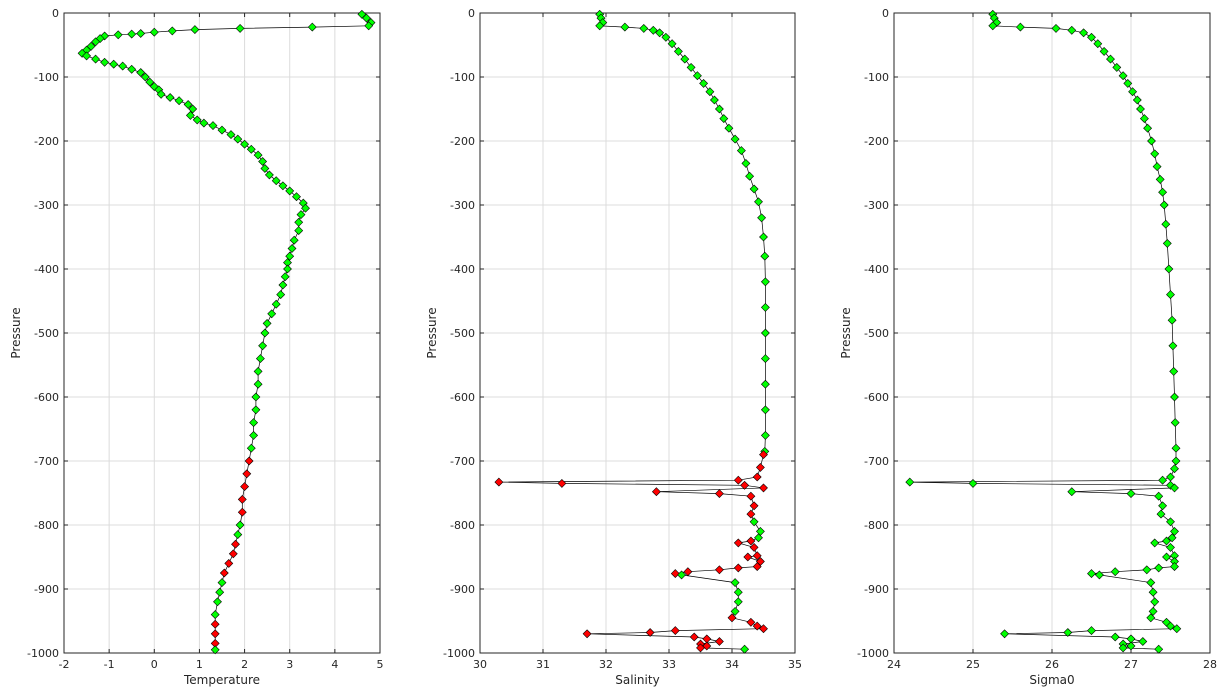 Image resolution: width=1225 pixels, height=691 pixels. Describe the element at coordinates (462, 333) in the screenshot. I see `salinity-y-tick-label: -500` at that location.